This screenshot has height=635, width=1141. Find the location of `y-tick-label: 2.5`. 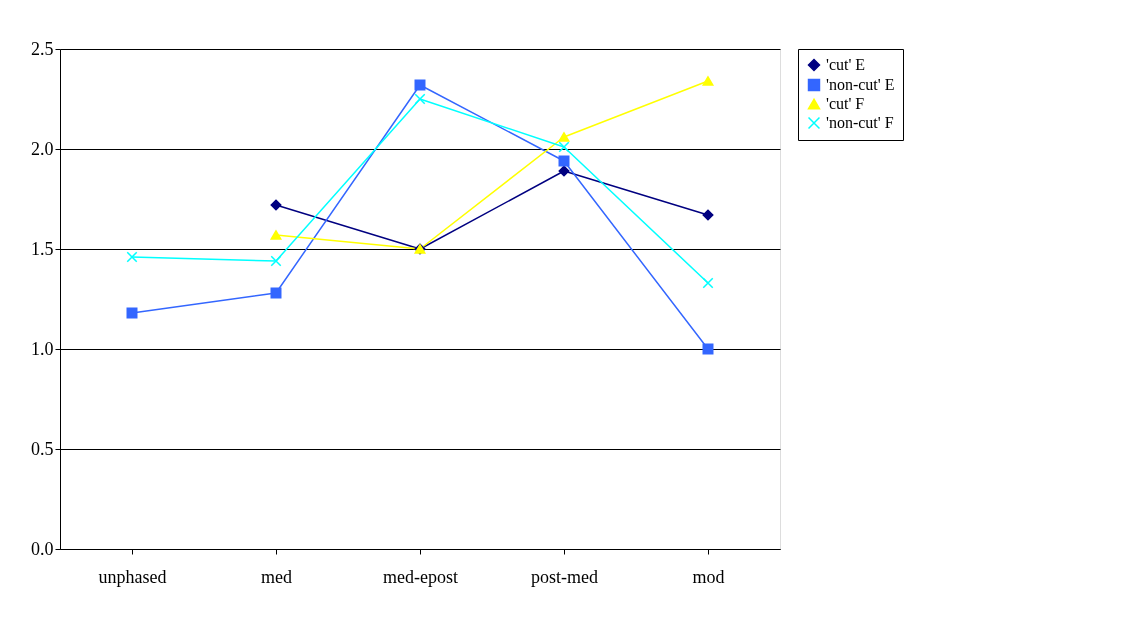

y-tick-label: 2.5 is located at coordinates (42, 48).